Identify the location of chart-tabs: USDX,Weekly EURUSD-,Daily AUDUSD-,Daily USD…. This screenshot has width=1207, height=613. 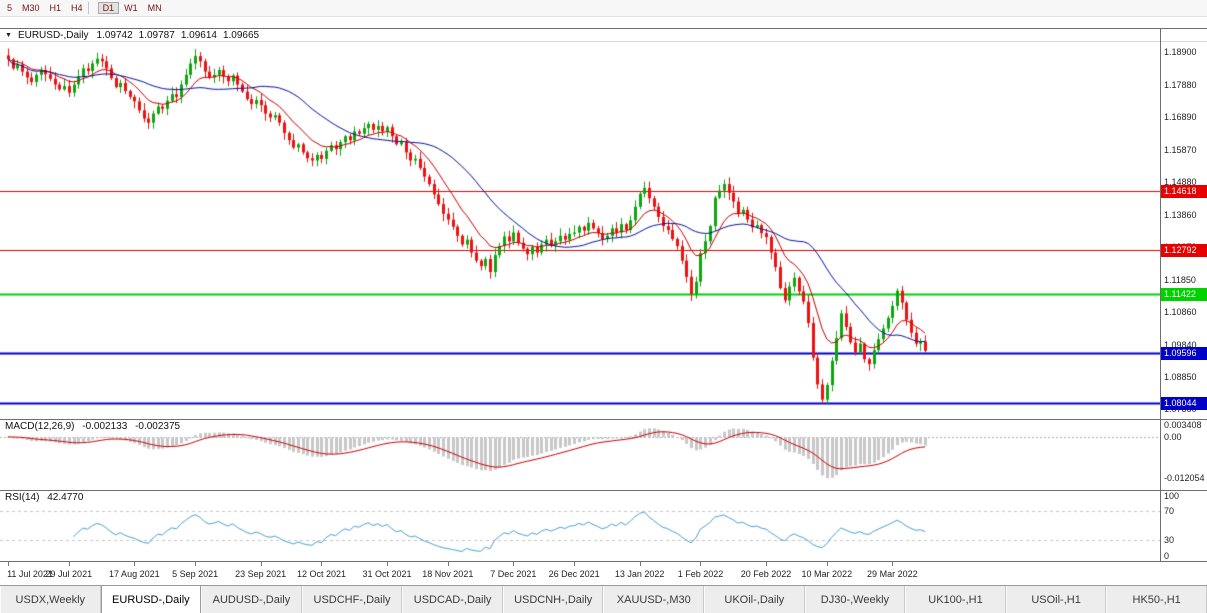
(603, 599).